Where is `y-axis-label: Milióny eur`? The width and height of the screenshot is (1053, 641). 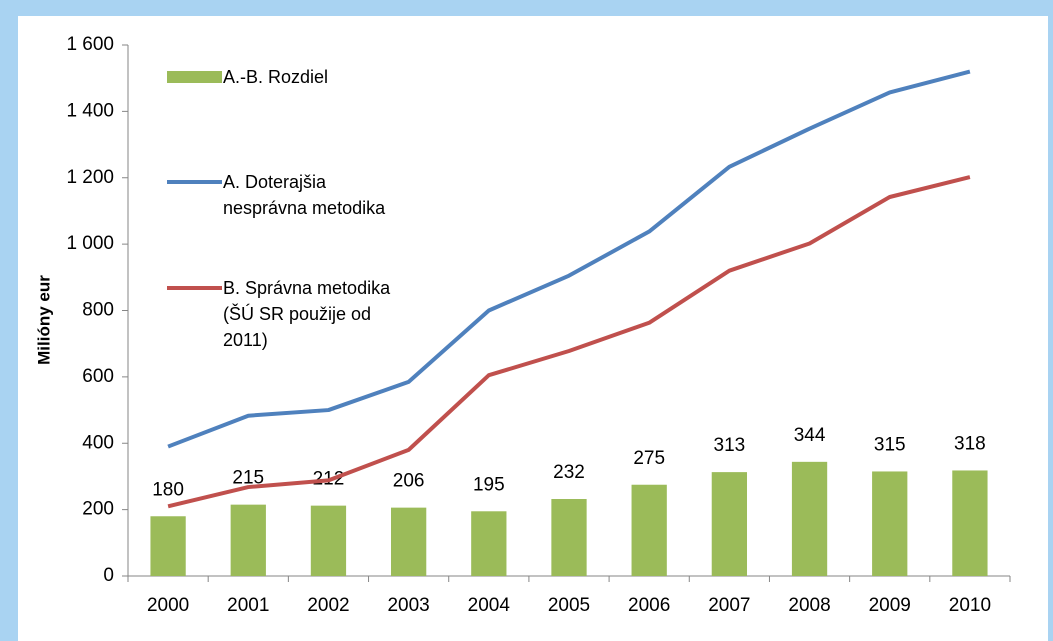 y-axis-label: Milióny eur is located at coordinates (43, 320).